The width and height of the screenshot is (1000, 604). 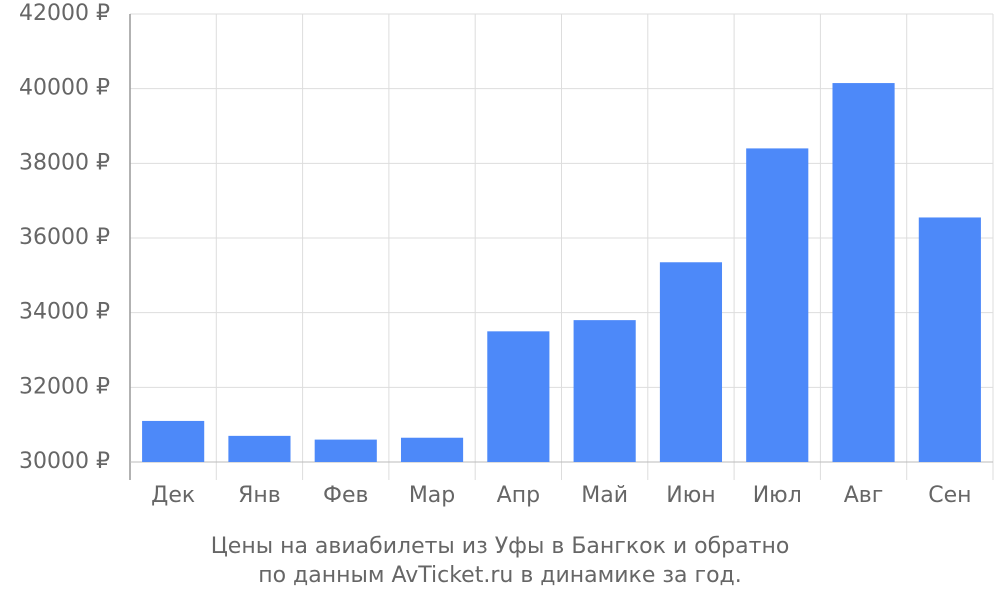 What do you see at coordinates (949, 495) in the screenshot?
I see `x-tick-label: Сен` at bounding box center [949, 495].